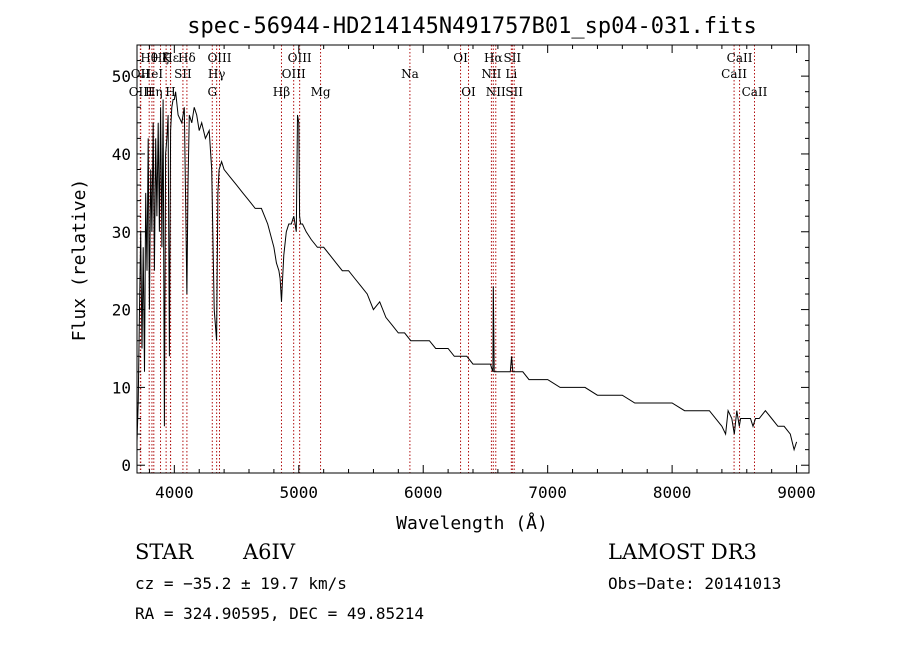 Image resolution: width=900 pixels, height=649 pixels. What do you see at coordinates (299, 492) in the screenshot?
I see `x-tick-label: 5000` at bounding box center [299, 492].